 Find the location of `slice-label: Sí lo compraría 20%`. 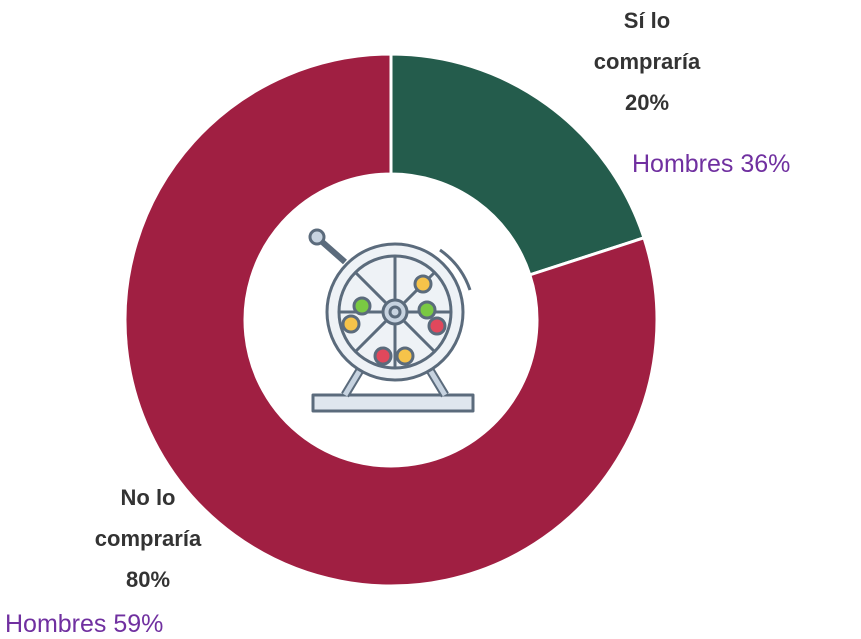

slice-label: Sí lo compraría 20% is located at coordinates (647, 61).